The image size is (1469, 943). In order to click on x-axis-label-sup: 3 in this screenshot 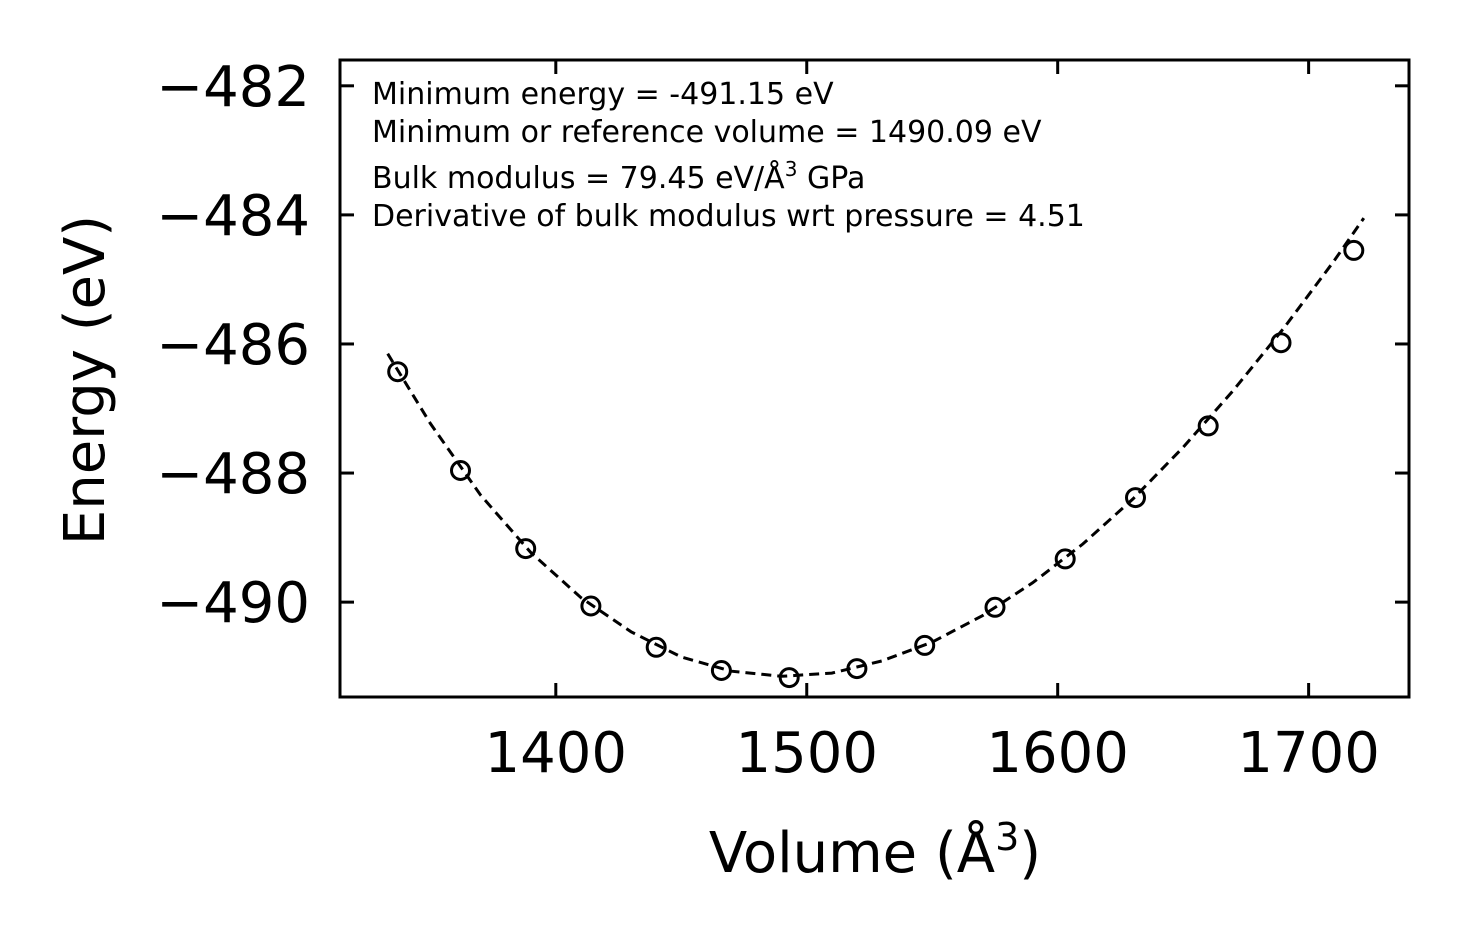, I will do `click(1007, 837)`.